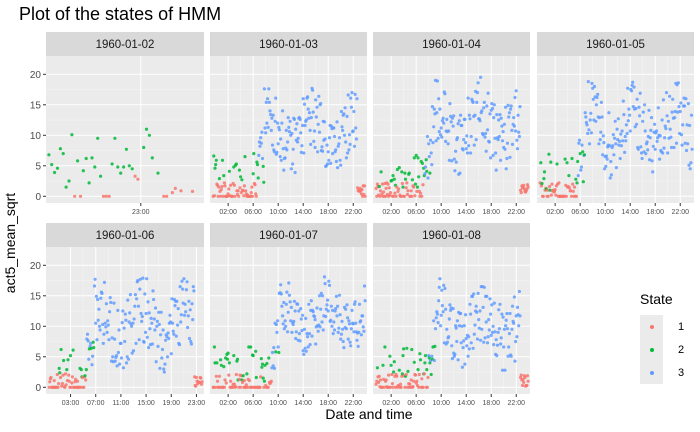  Describe the element at coordinates (36, 136) in the screenshot. I see `panel-1-y-tick-label: 10` at that location.